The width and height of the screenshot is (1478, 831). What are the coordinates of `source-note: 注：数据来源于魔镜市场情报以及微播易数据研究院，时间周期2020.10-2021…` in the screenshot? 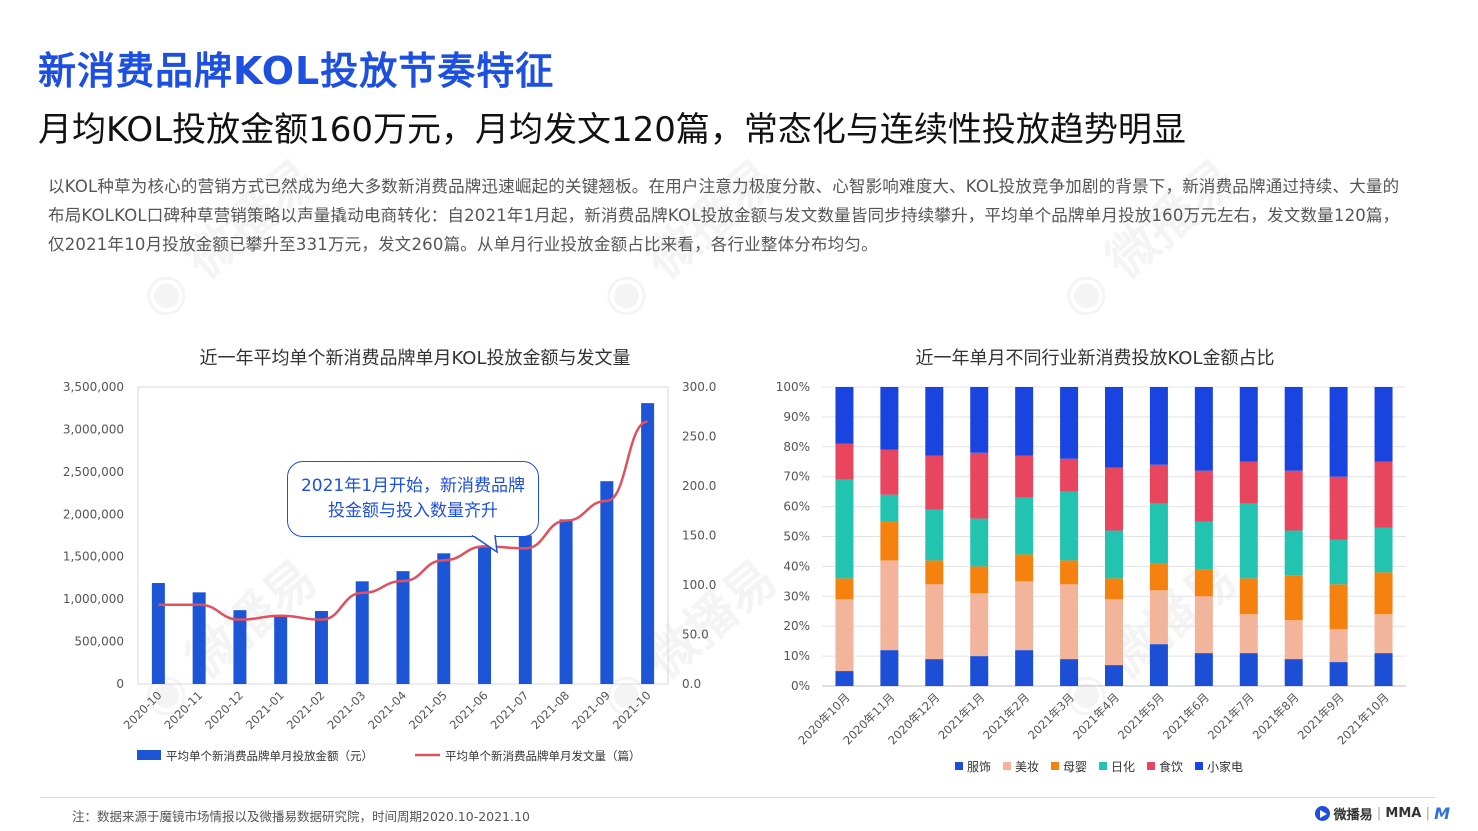 It's located at (301, 816).